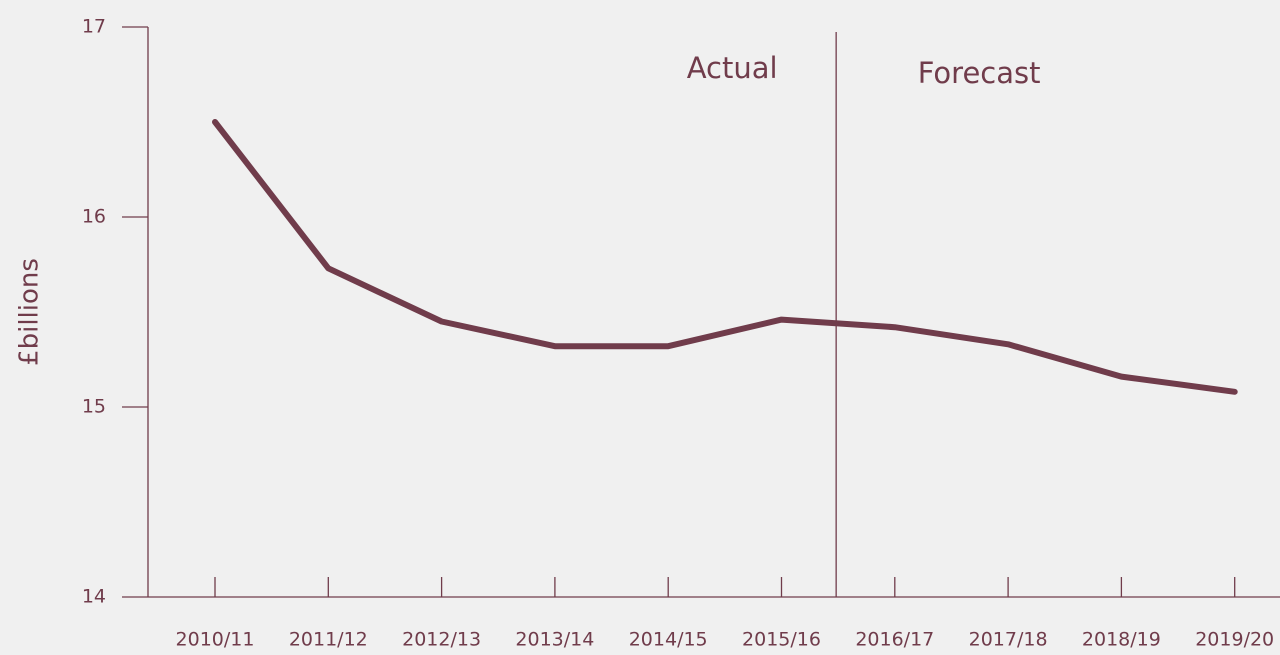 The image size is (1280, 655). Describe the element at coordinates (94, 217) in the screenshot. I see `y-tick-label: 16` at that location.